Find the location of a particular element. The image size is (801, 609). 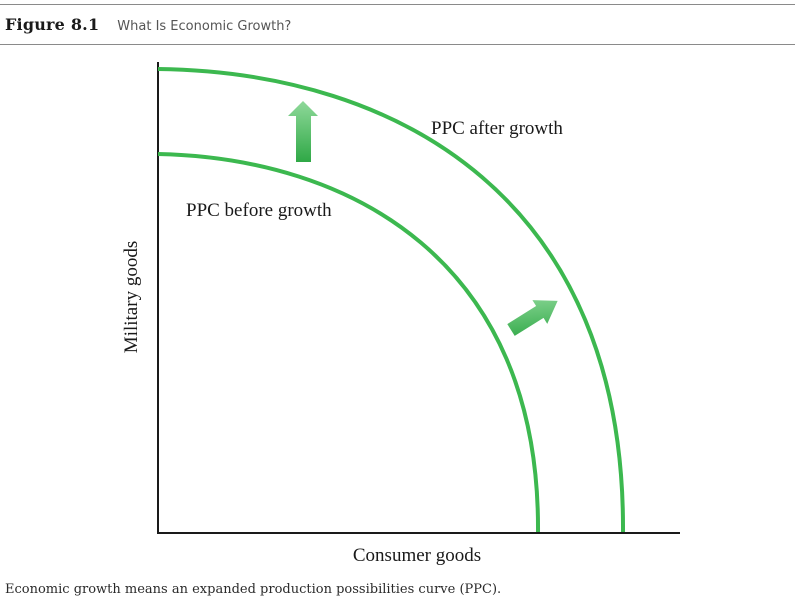

y-axis-label: Military goods is located at coordinates (131, 297).